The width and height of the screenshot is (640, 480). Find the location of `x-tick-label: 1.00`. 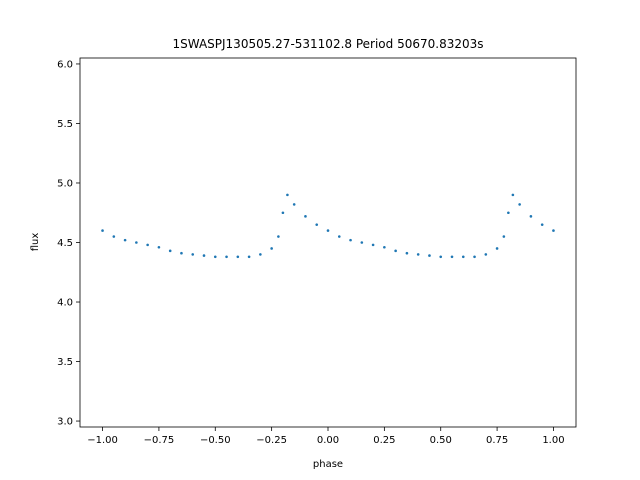

x-tick-label: 1.00 is located at coordinates (553, 440).